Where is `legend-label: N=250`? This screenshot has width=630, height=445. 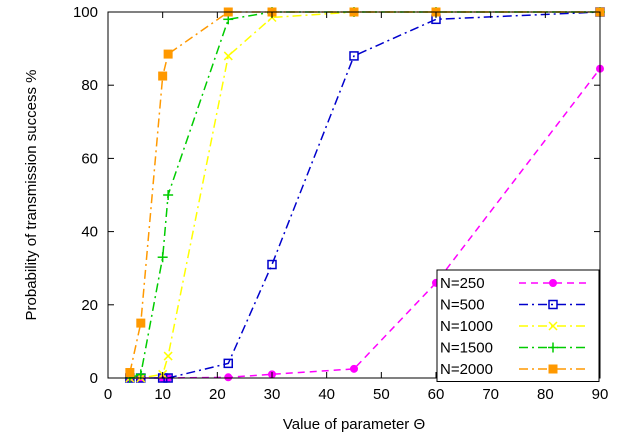
legend-label: N=250 is located at coordinates (462, 283).